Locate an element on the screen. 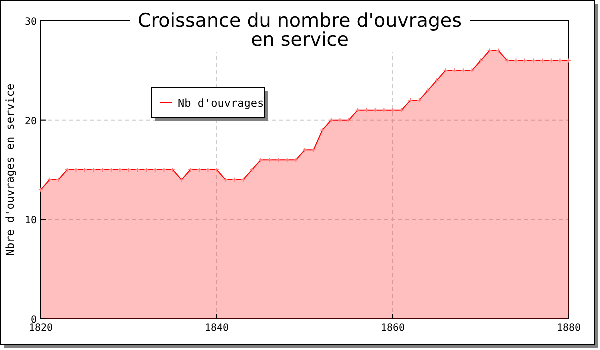 This screenshot has width=600, height=350. x-tick-label: 1880 is located at coordinates (569, 328).